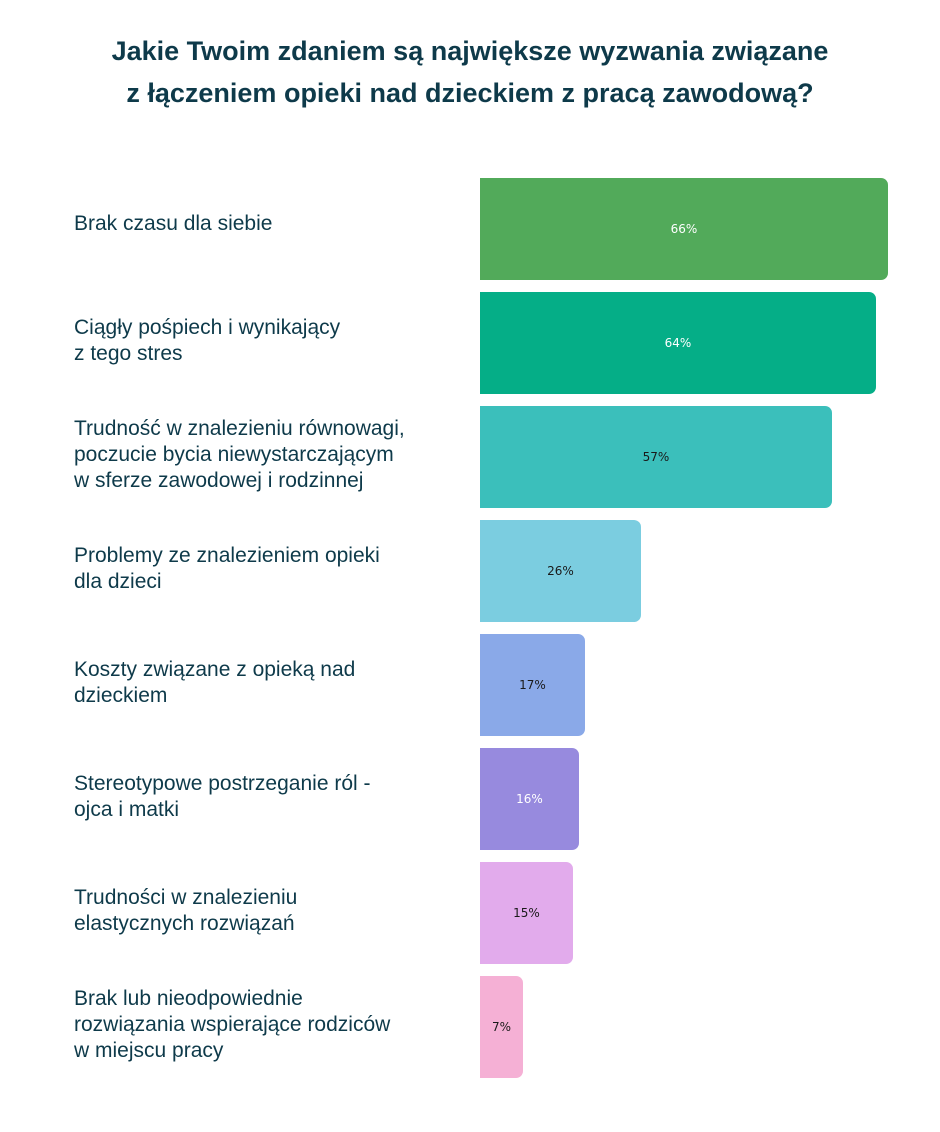 This screenshot has width=940, height=1132. I want to click on bar: 16%, so click(529, 799).